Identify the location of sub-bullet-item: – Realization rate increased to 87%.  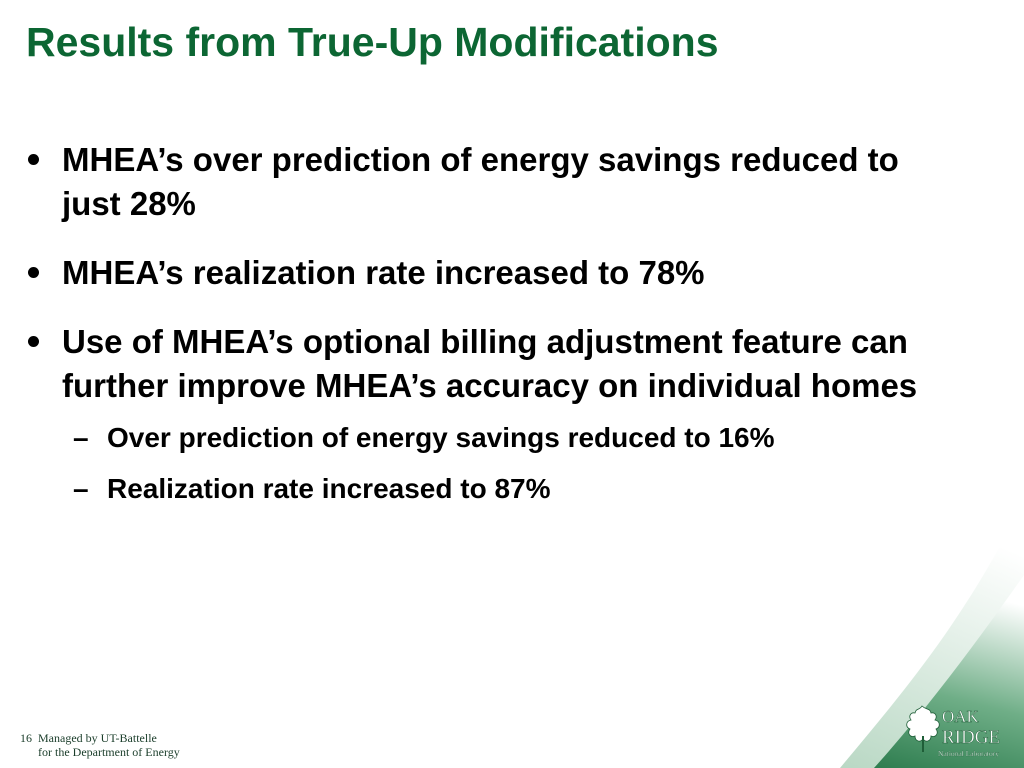
(503, 489).